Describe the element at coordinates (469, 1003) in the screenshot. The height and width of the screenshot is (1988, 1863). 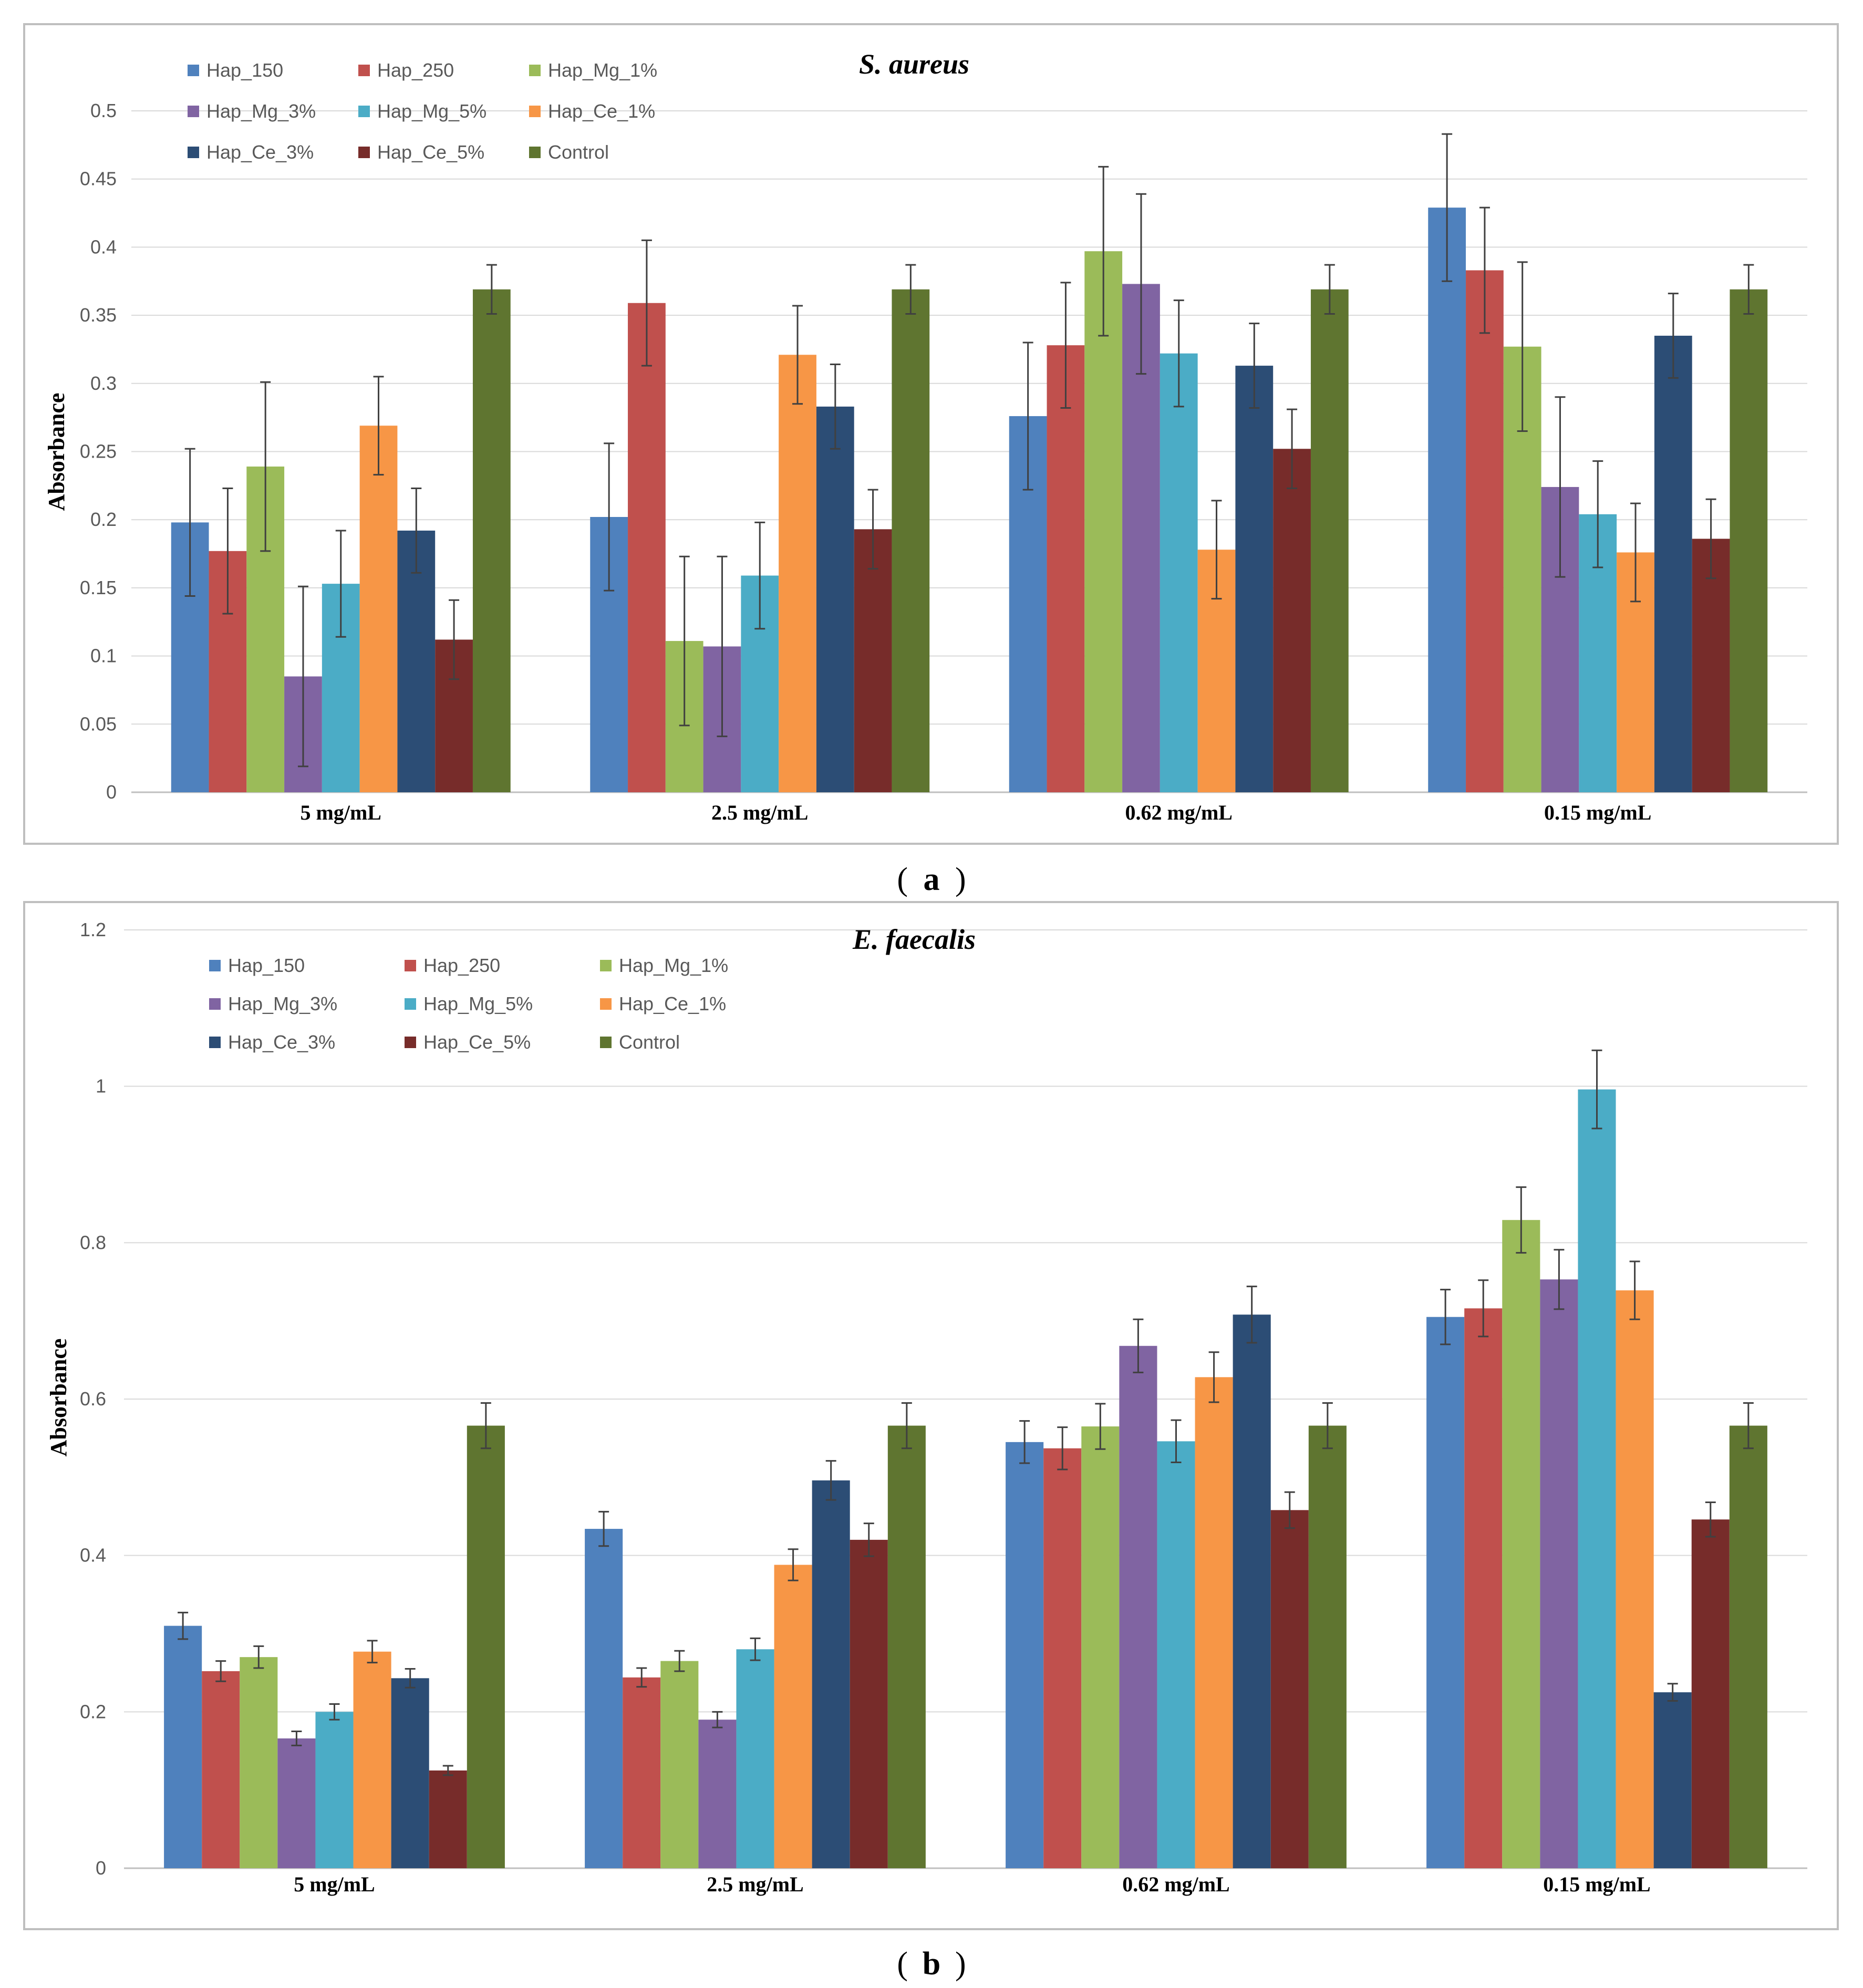
I see `panel-b-legend-item: Hap_Mg_5%` at that location.